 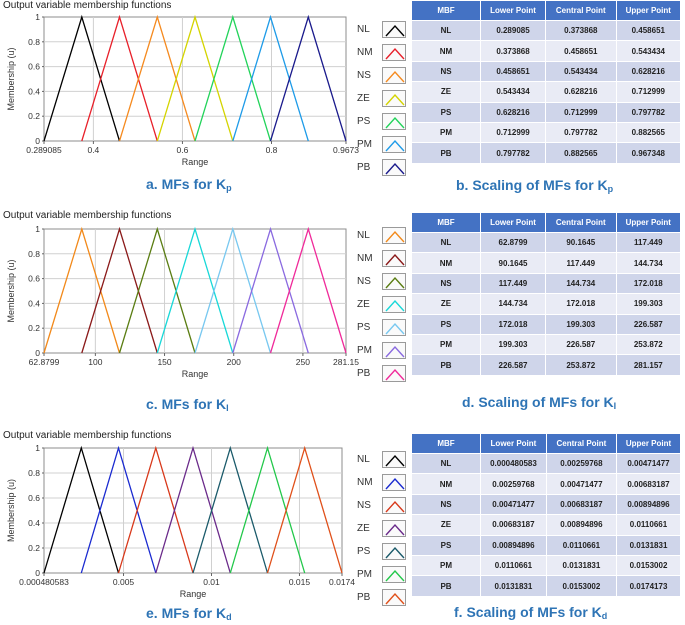 I want to click on table-header-cell: Central Point, so click(x=581, y=443).